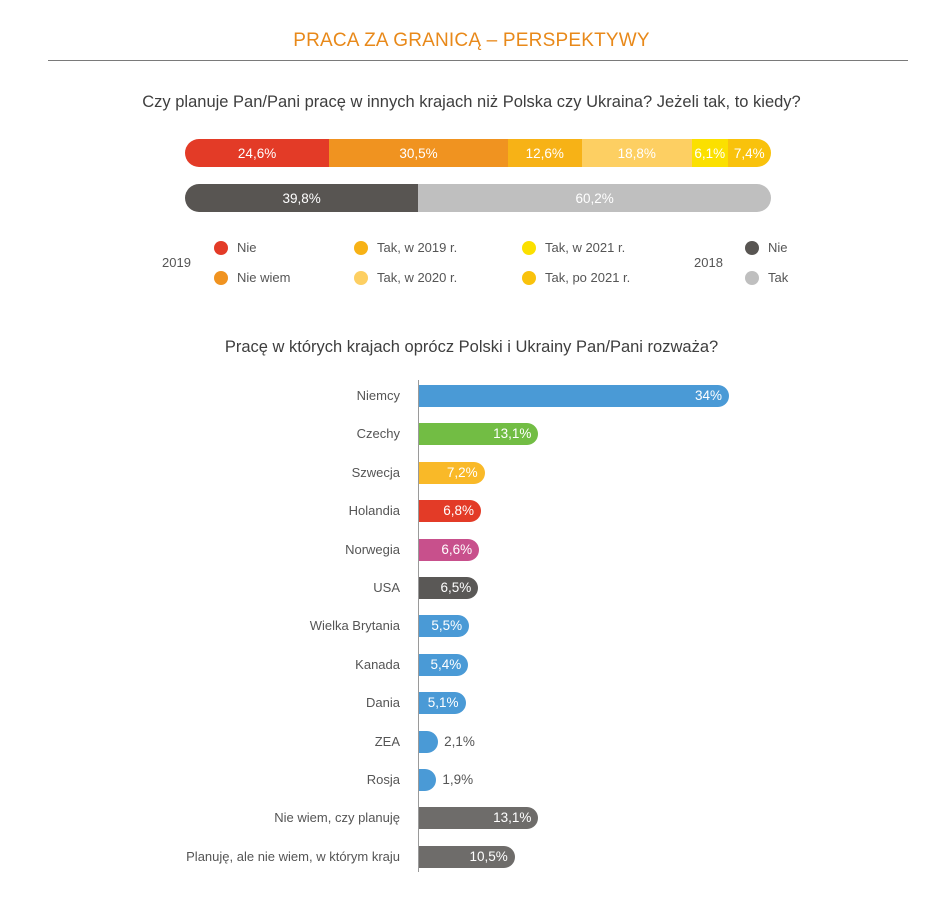  Describe the element at coordinates (418, 626) in the screenshot. I see `y-axis-line` at that location.